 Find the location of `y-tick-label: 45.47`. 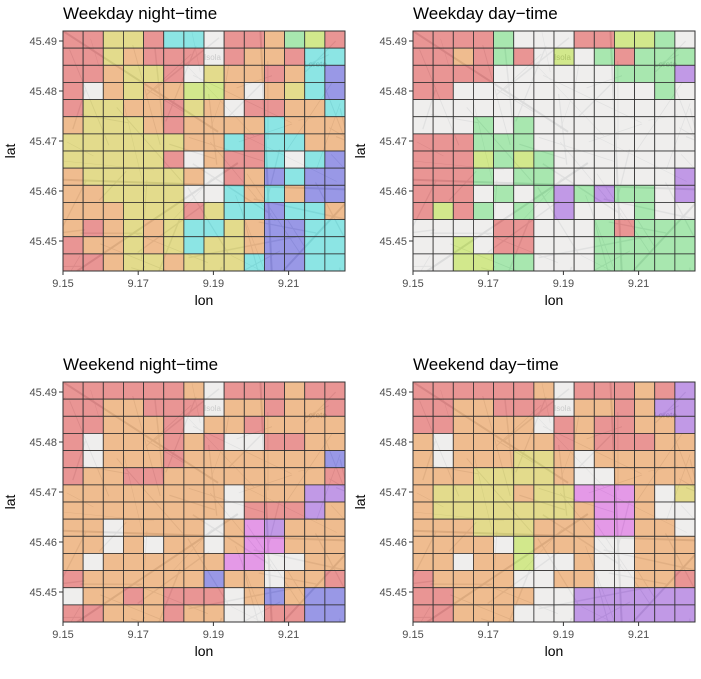

y-tick-label: 45.47 is located at coordinates (393, 493).